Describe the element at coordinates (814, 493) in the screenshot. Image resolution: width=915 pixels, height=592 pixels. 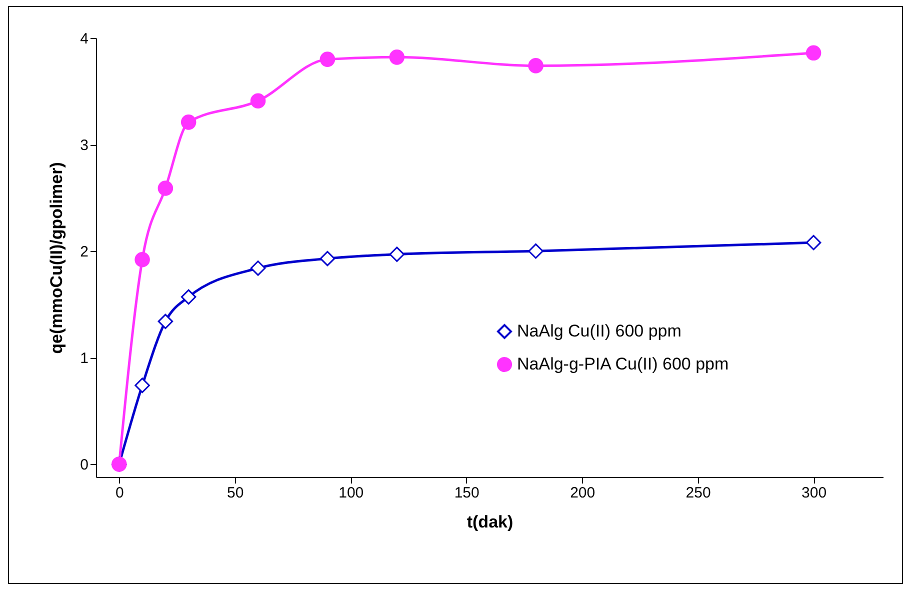
I see `x-tick-label: 300` at that location.